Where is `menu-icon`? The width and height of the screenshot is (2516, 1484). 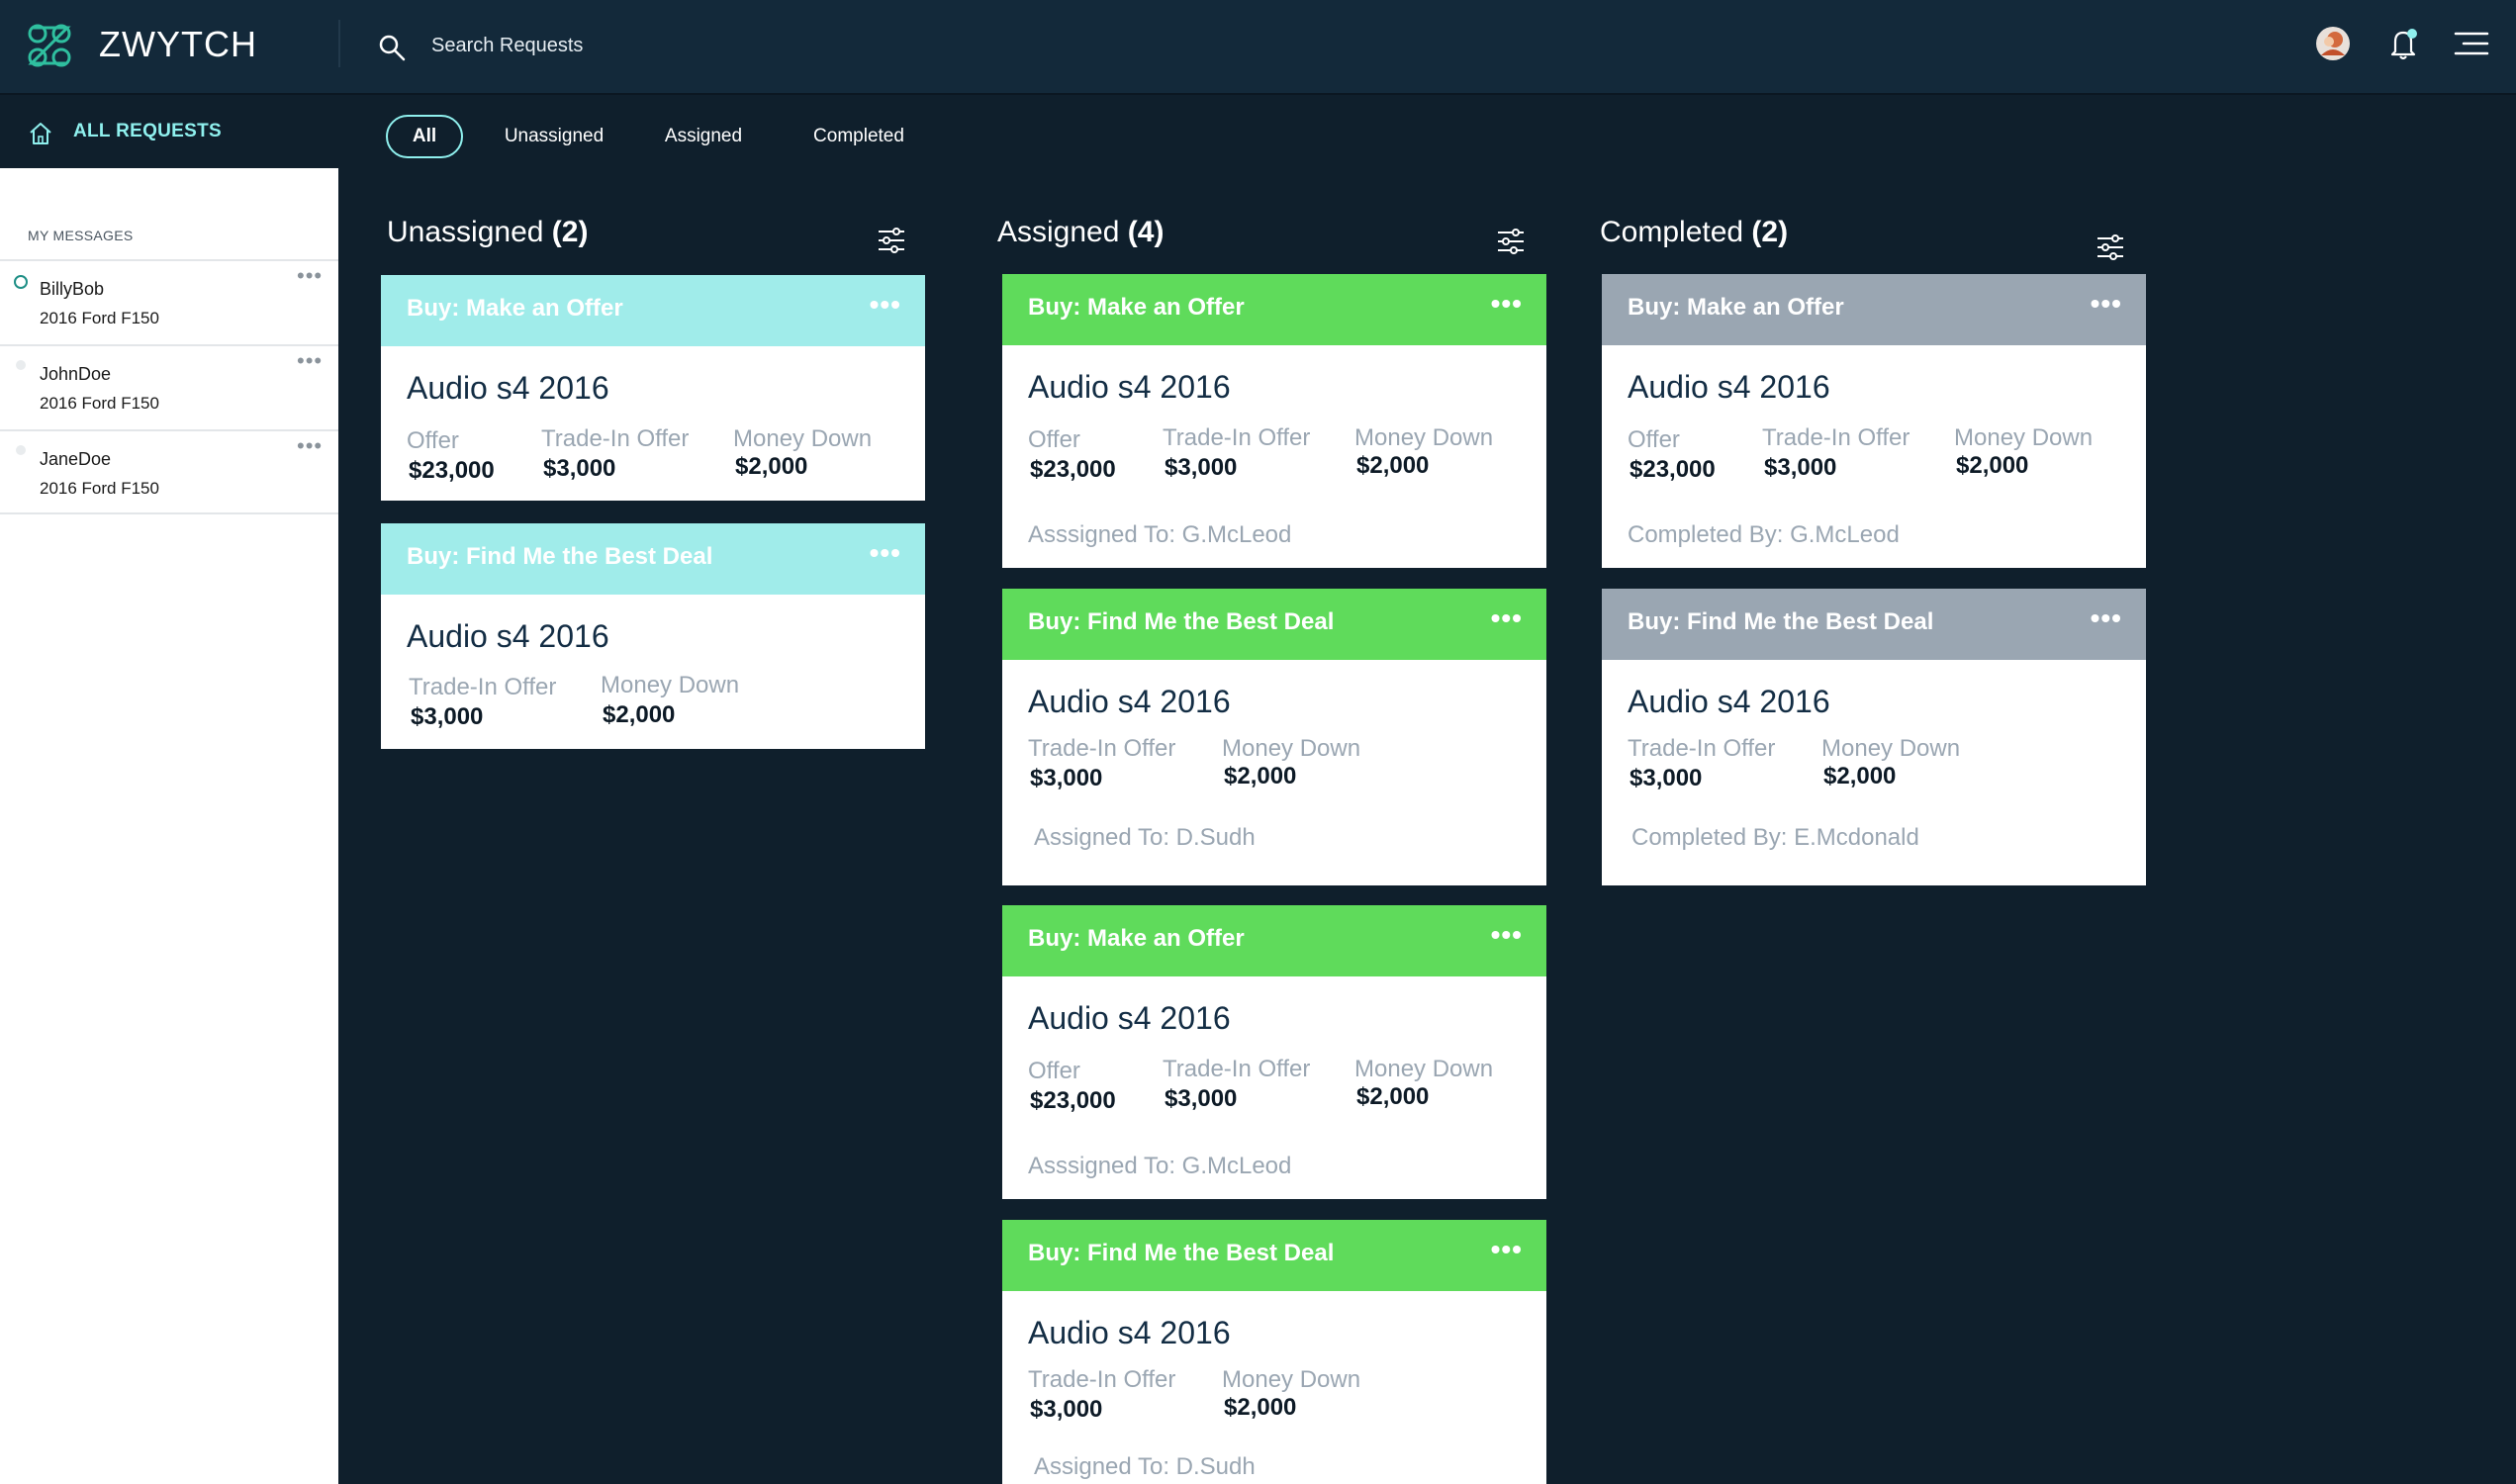 menu-icon is located at coordinates (2471, 43).